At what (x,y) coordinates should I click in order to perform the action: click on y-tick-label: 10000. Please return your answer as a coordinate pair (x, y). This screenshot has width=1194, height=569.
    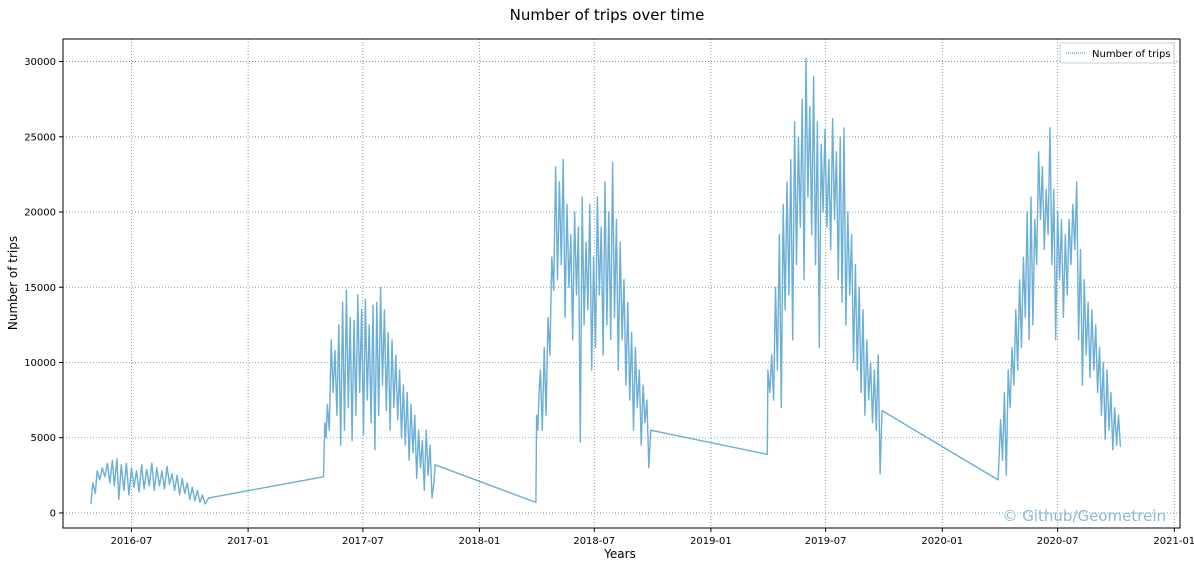
    Looking at the image, I should click on (40, 363).